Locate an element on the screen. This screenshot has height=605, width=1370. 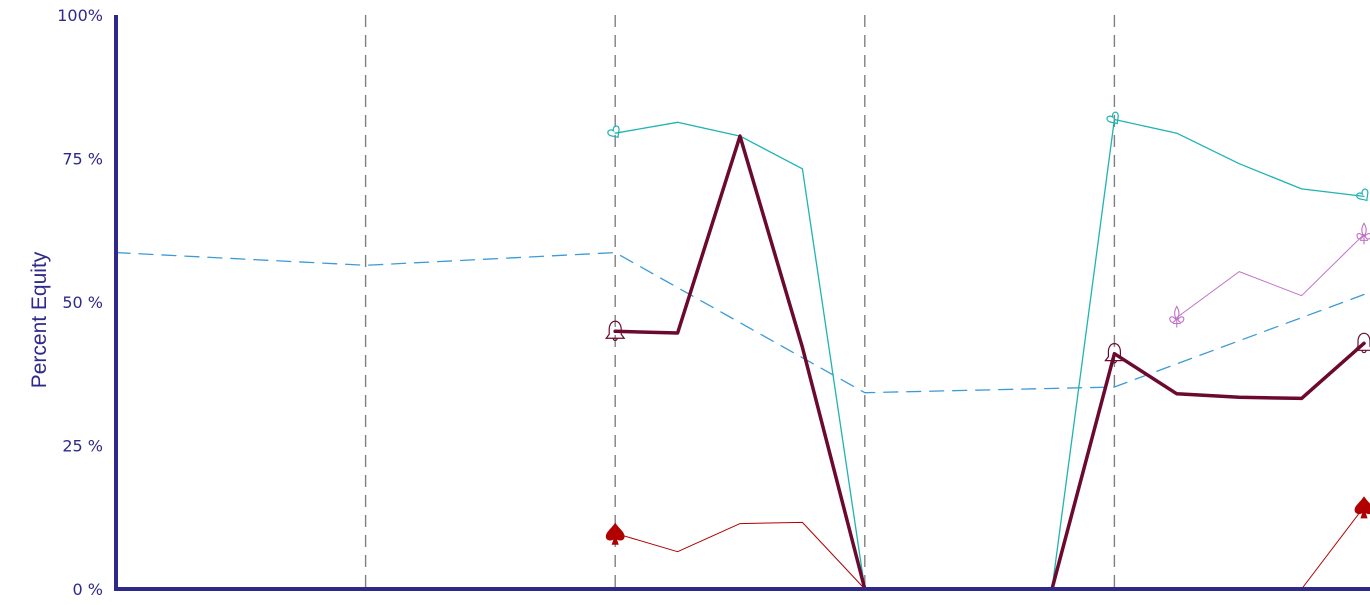
y-tick-label-25: 25 % is located at coordinates (82, 446).